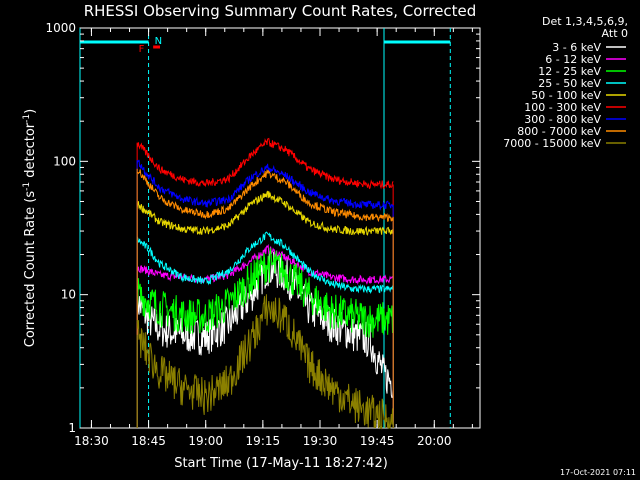  Describe the element at coordinates (27, 118) in the screenshot. I see `y-axis-label-sup2: -1` at that location.